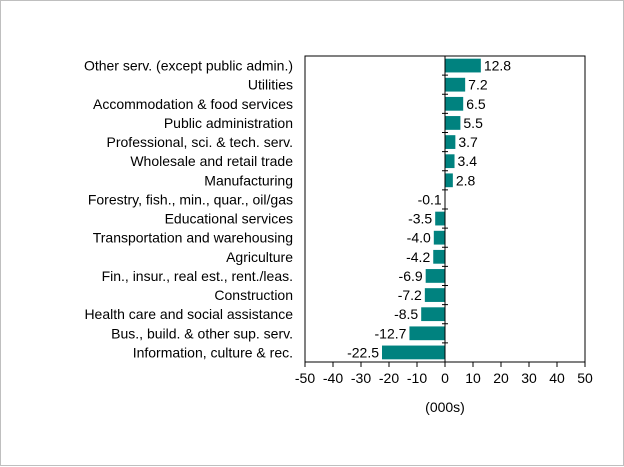 Image resolution: width=624 pixels, height=467 pixels. Describe the element at coordinates (391, 333) in the screenshot. I see `data-label: -12.7` at that location.